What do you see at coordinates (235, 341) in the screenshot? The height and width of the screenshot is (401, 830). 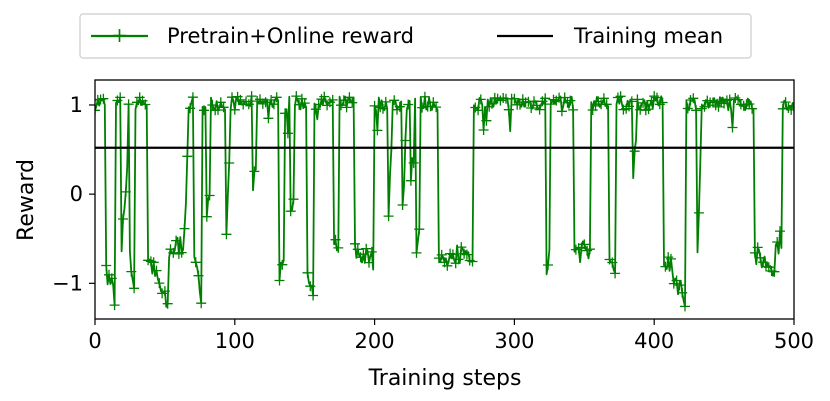 I see `x-tick-label: 100` at bounding box center [235, 341].